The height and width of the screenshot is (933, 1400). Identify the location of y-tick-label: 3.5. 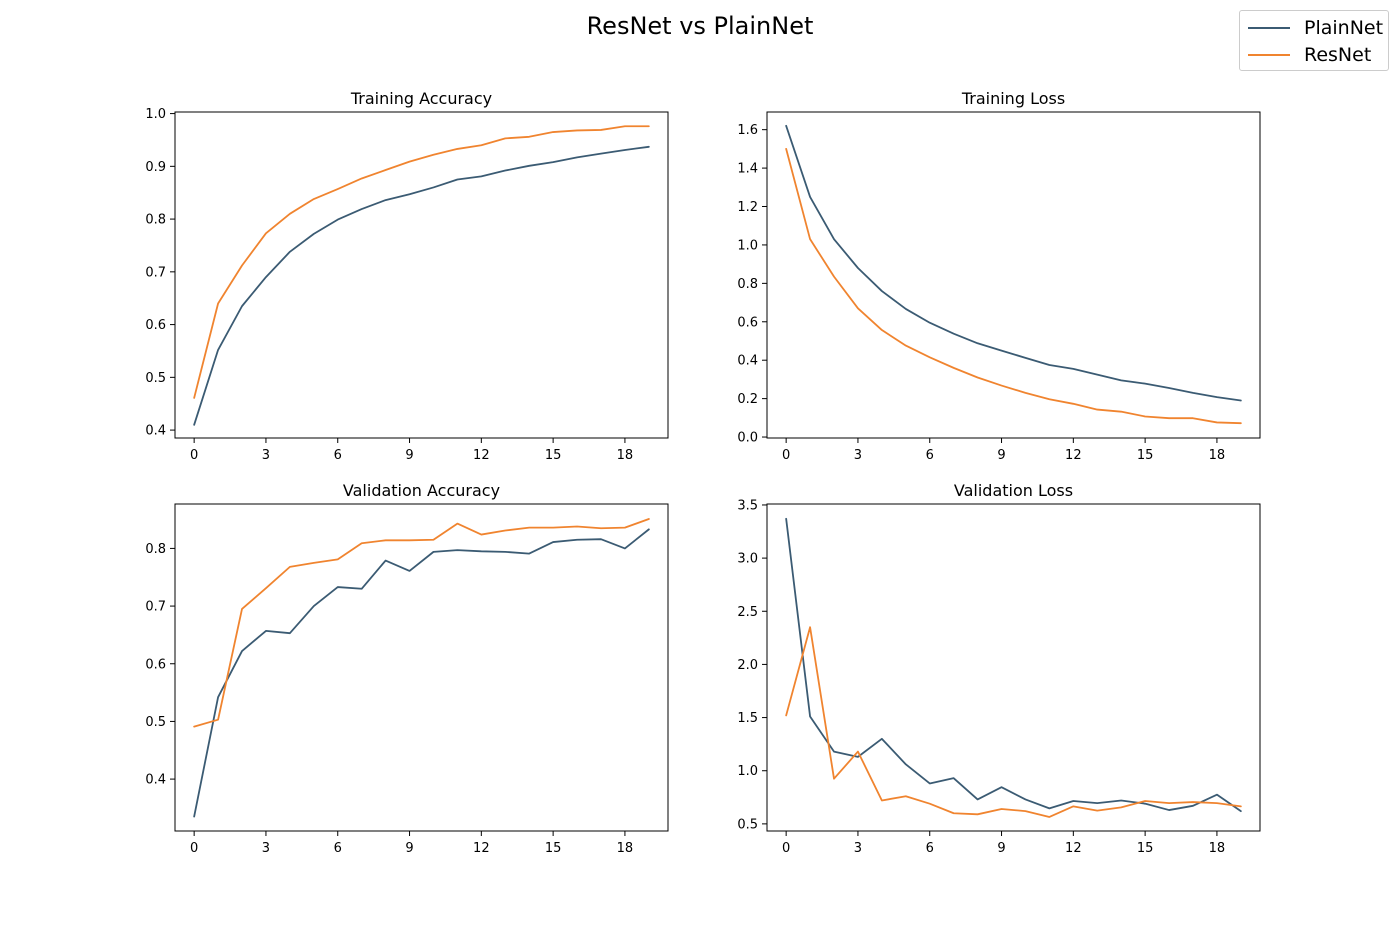
(747, 505).